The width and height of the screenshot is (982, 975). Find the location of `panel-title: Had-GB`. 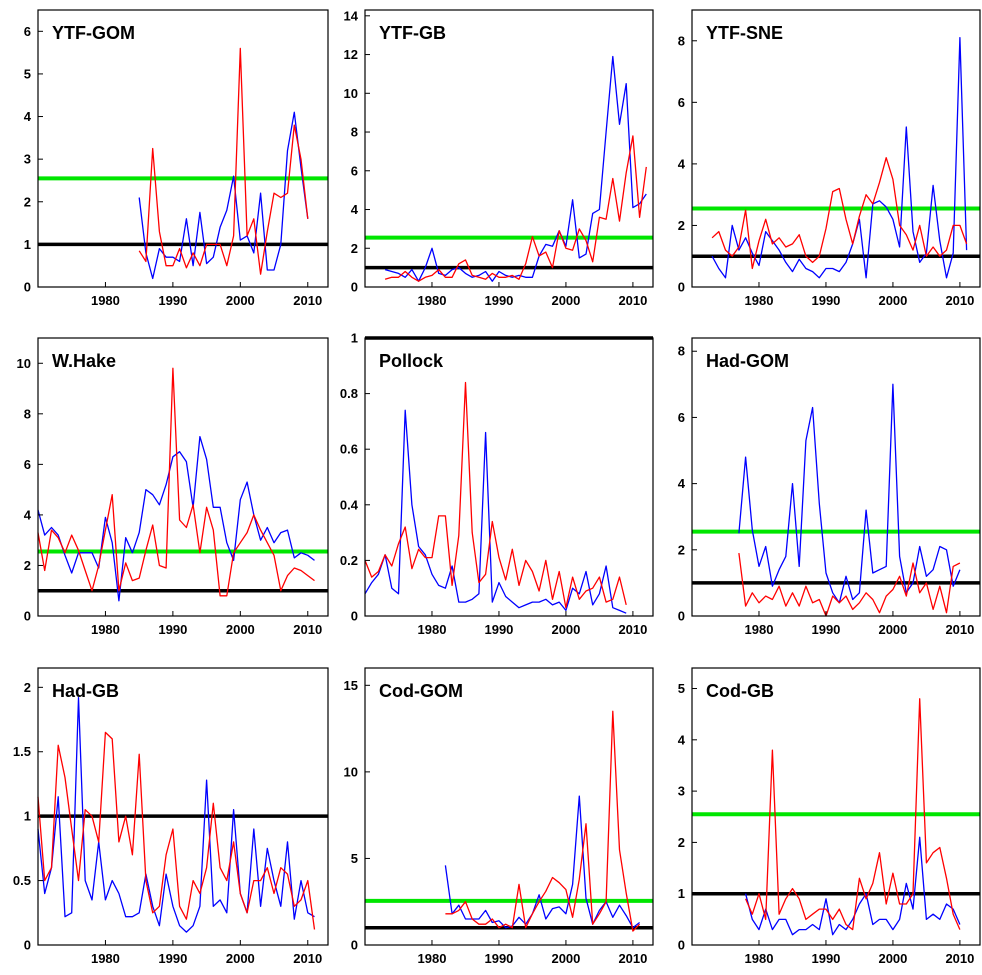

panel-title: Had-GB is located at coordinates (85, 691).